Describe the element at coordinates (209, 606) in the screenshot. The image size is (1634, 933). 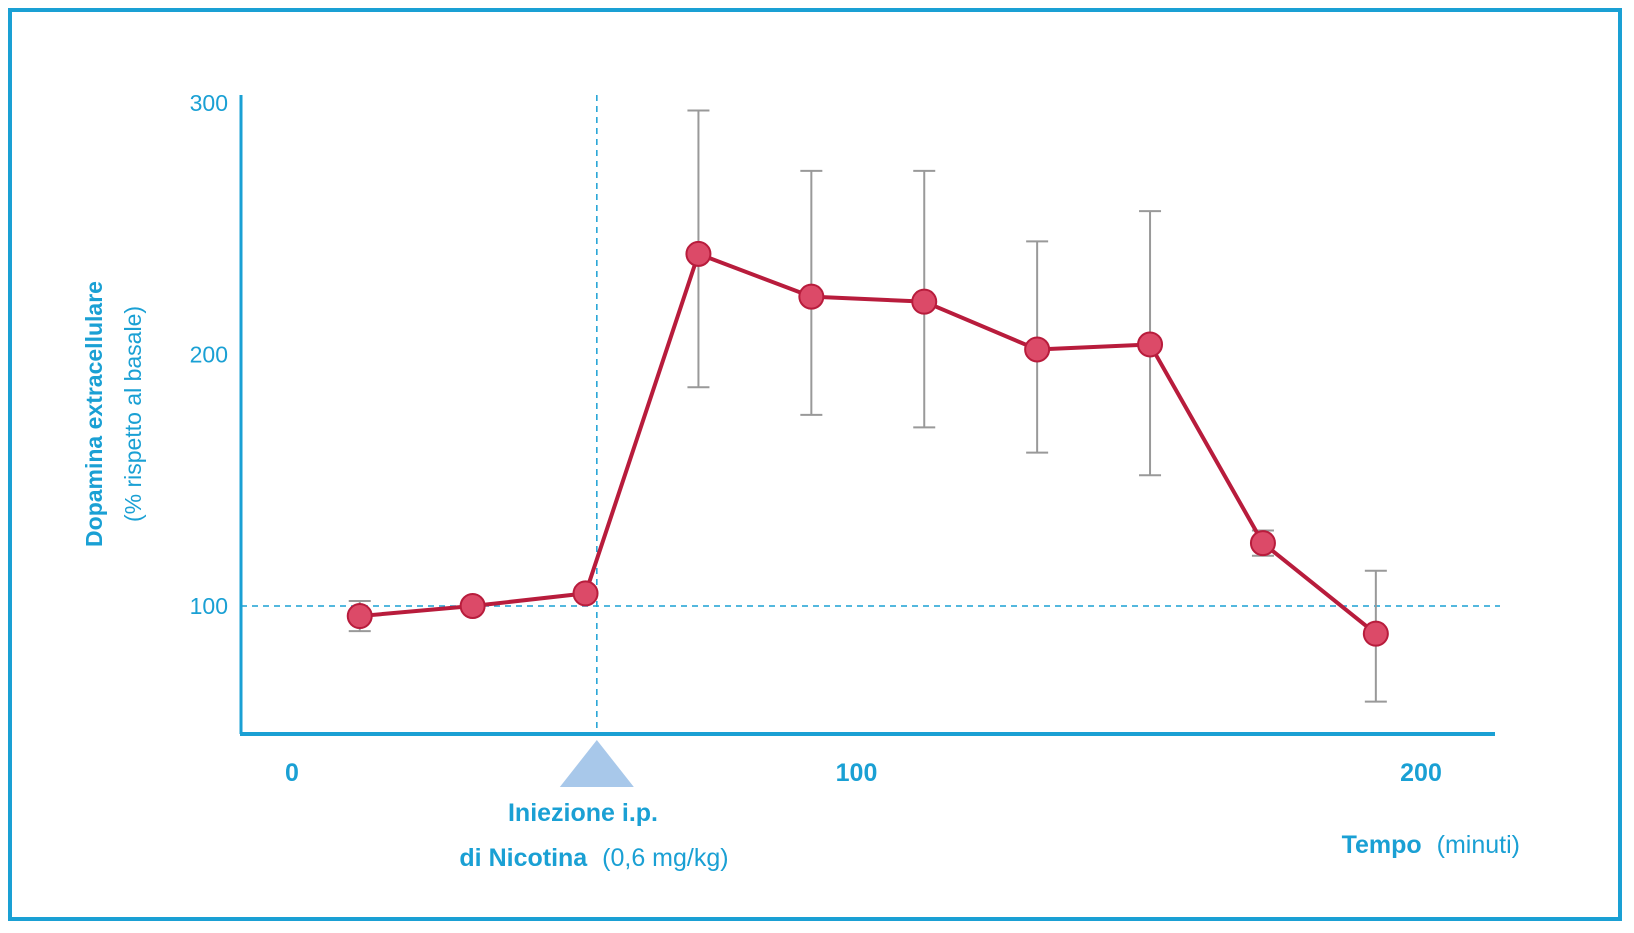
I see `y-tick-label: 100` at that location.